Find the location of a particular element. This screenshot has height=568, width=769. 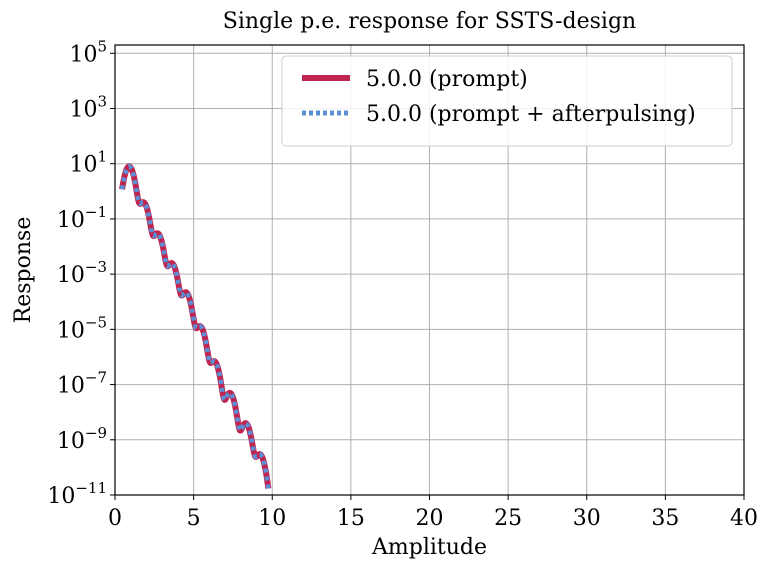

chart-title: Single p.e. response for SSTS-design is located at coordinates (429, 21).